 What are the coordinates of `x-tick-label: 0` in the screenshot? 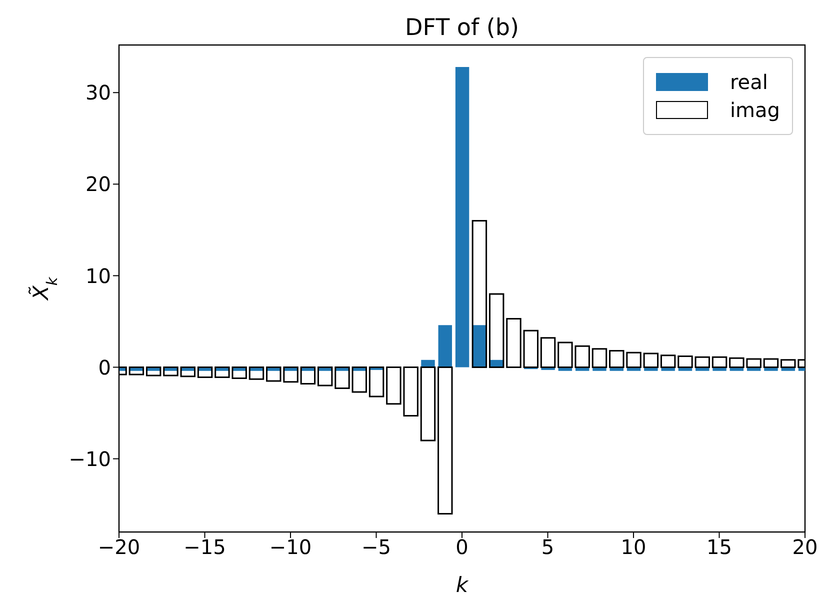 It's located at (462, 547).